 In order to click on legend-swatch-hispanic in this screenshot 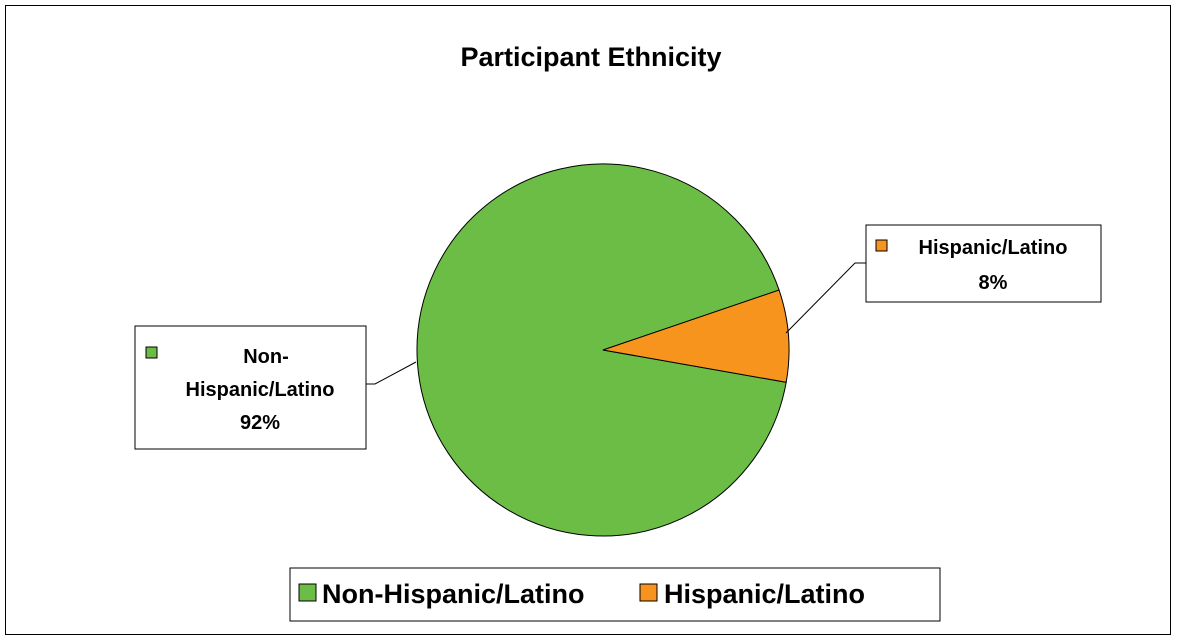, I will do `click(648, 592)`.